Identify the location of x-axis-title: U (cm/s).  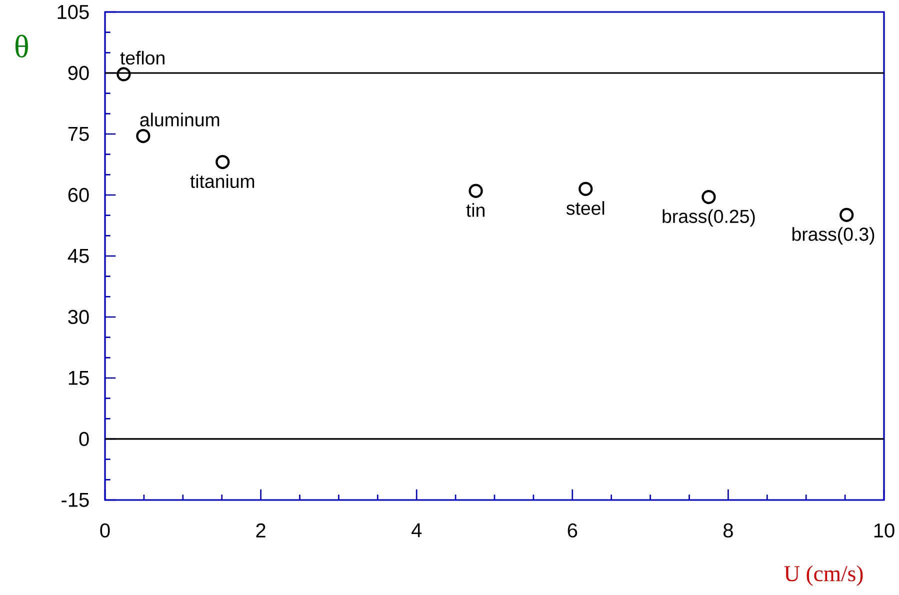
(823, 575).